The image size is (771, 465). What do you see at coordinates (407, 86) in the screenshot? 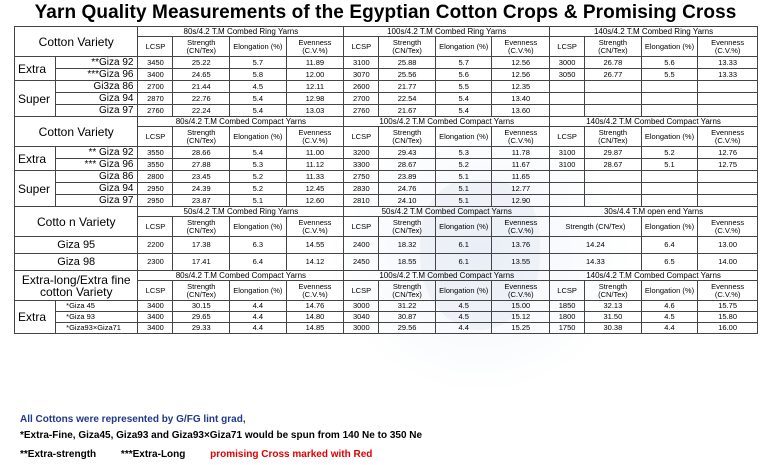
I see `value-cell: 21.77` at bounding box center [407, 86].